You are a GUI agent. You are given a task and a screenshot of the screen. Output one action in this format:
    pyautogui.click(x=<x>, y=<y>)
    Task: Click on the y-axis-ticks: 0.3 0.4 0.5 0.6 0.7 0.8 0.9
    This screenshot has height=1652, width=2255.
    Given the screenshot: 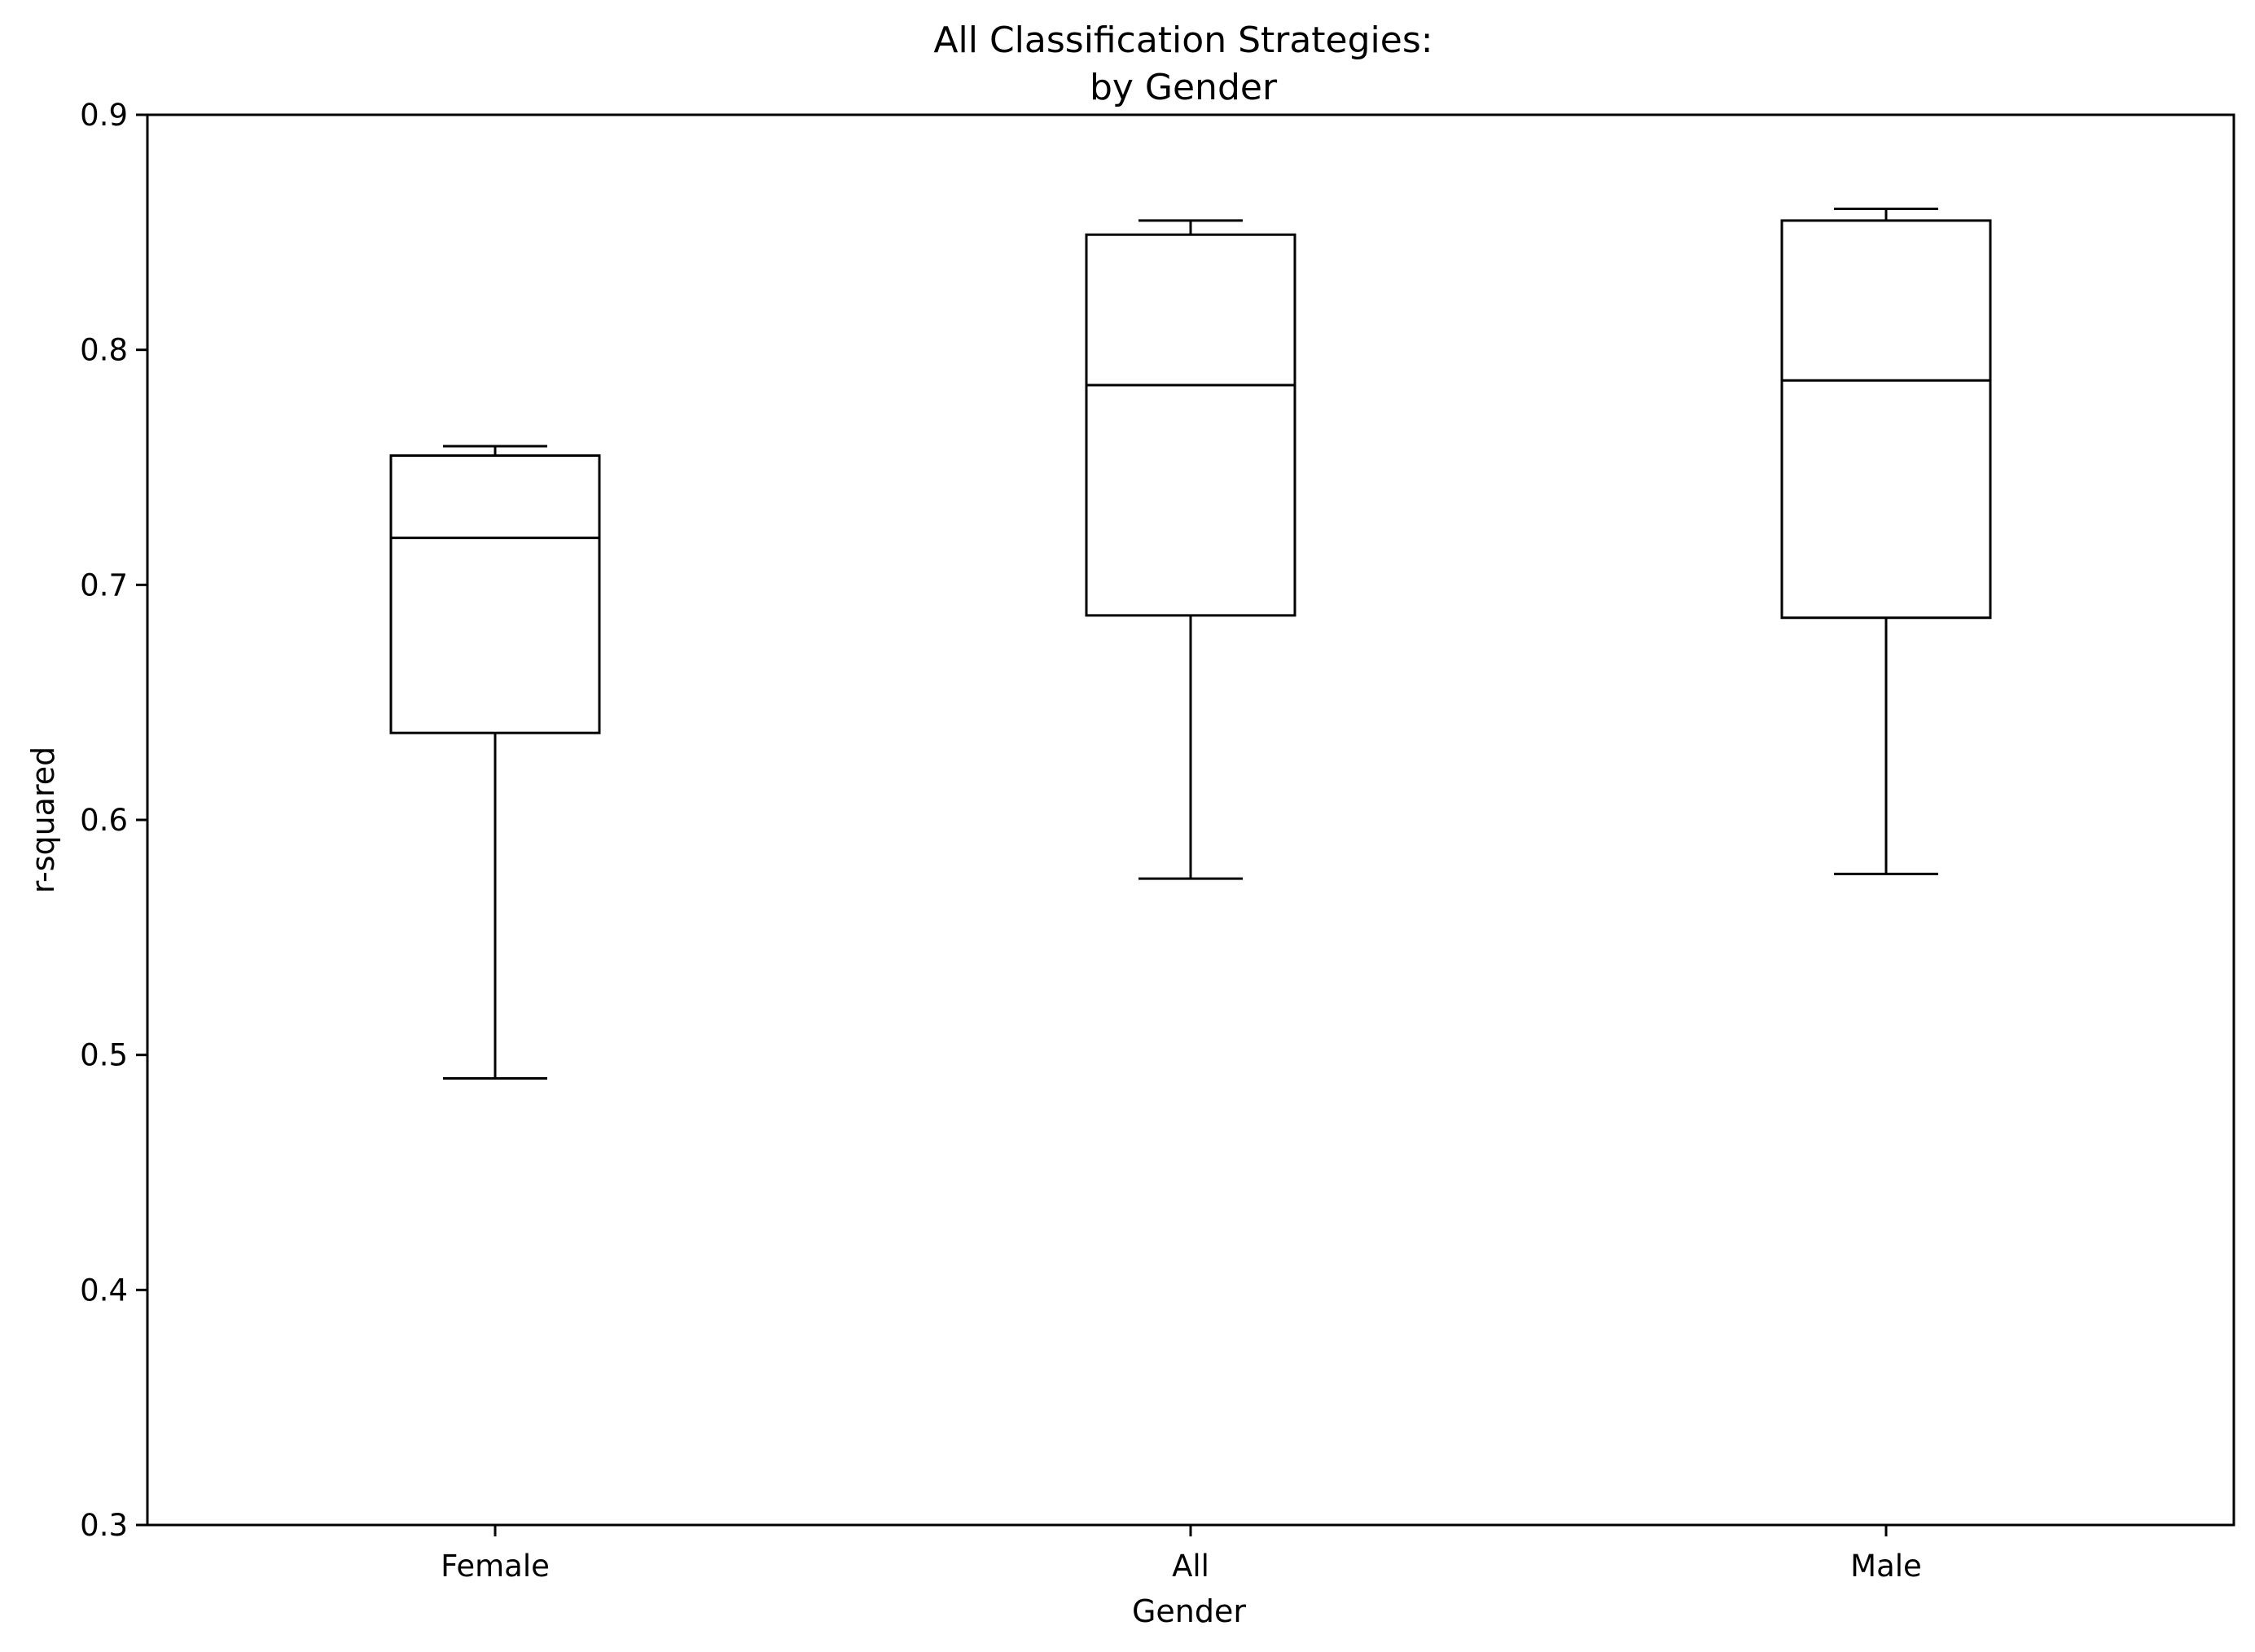 What is the action you would take?
    pyautogui.click(x=113, y=820)
    